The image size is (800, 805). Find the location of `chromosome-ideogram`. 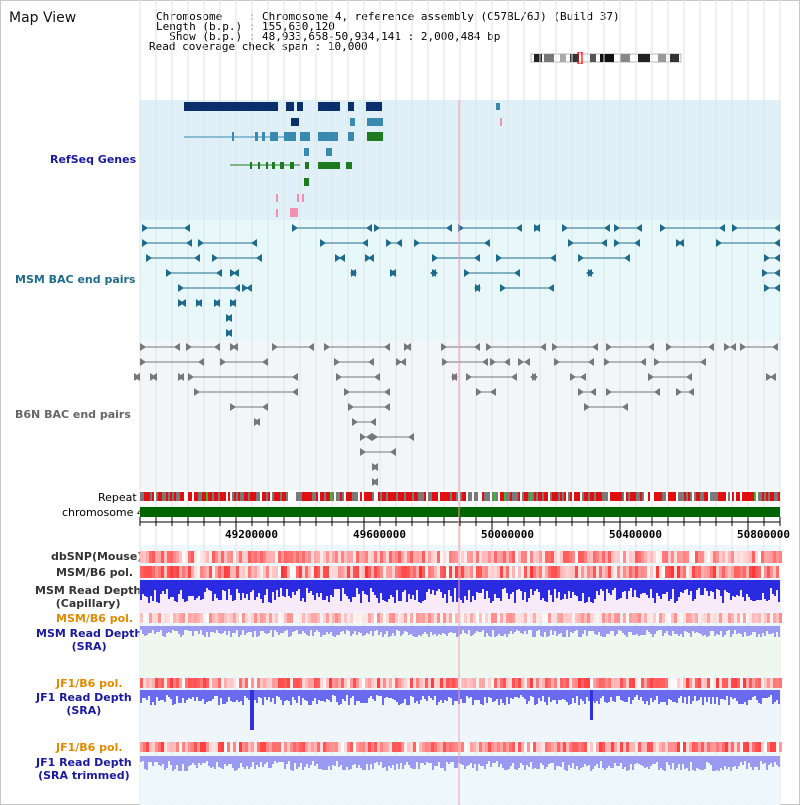

chromosome-ideogram is located at coordinates (606, 58).